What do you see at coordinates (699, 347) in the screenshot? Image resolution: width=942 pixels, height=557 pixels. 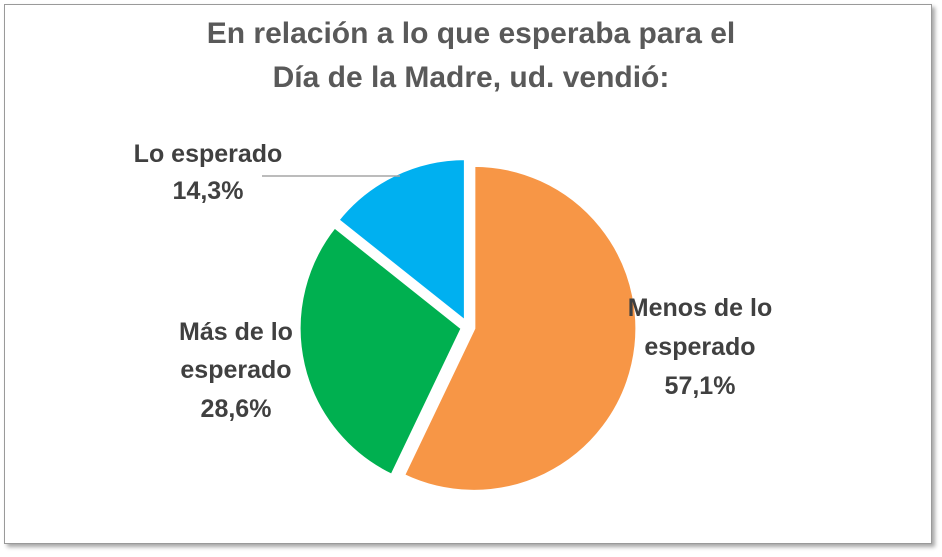 I see `slice-label-menos-line-2: esperado` at bounding box center [699, 347].